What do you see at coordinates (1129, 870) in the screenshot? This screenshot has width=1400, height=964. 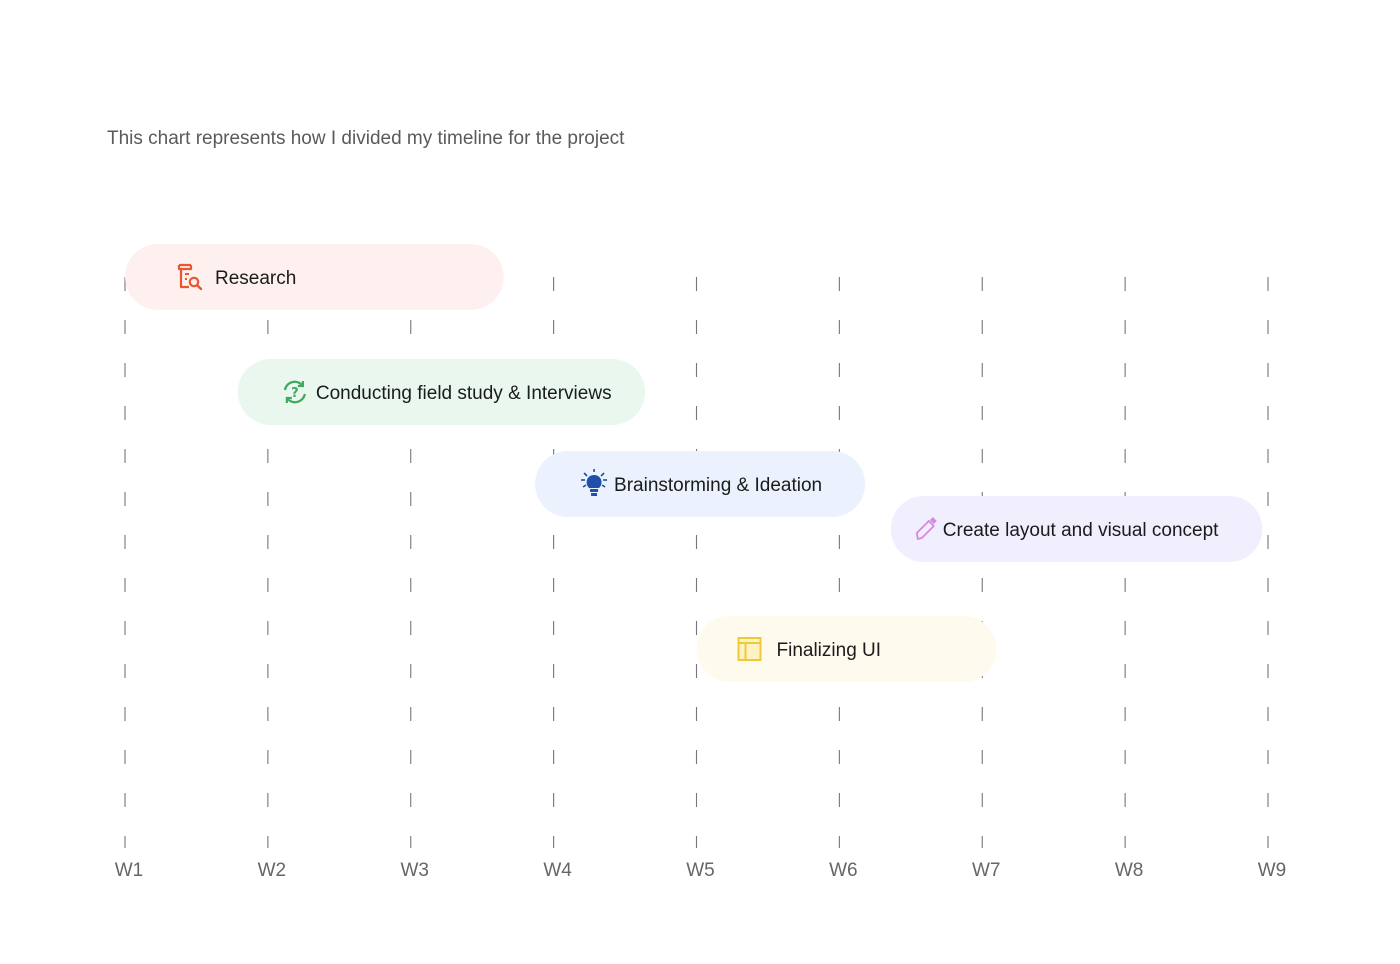 I see `x-tick-label: W8` at bounding box center [1129, 870].